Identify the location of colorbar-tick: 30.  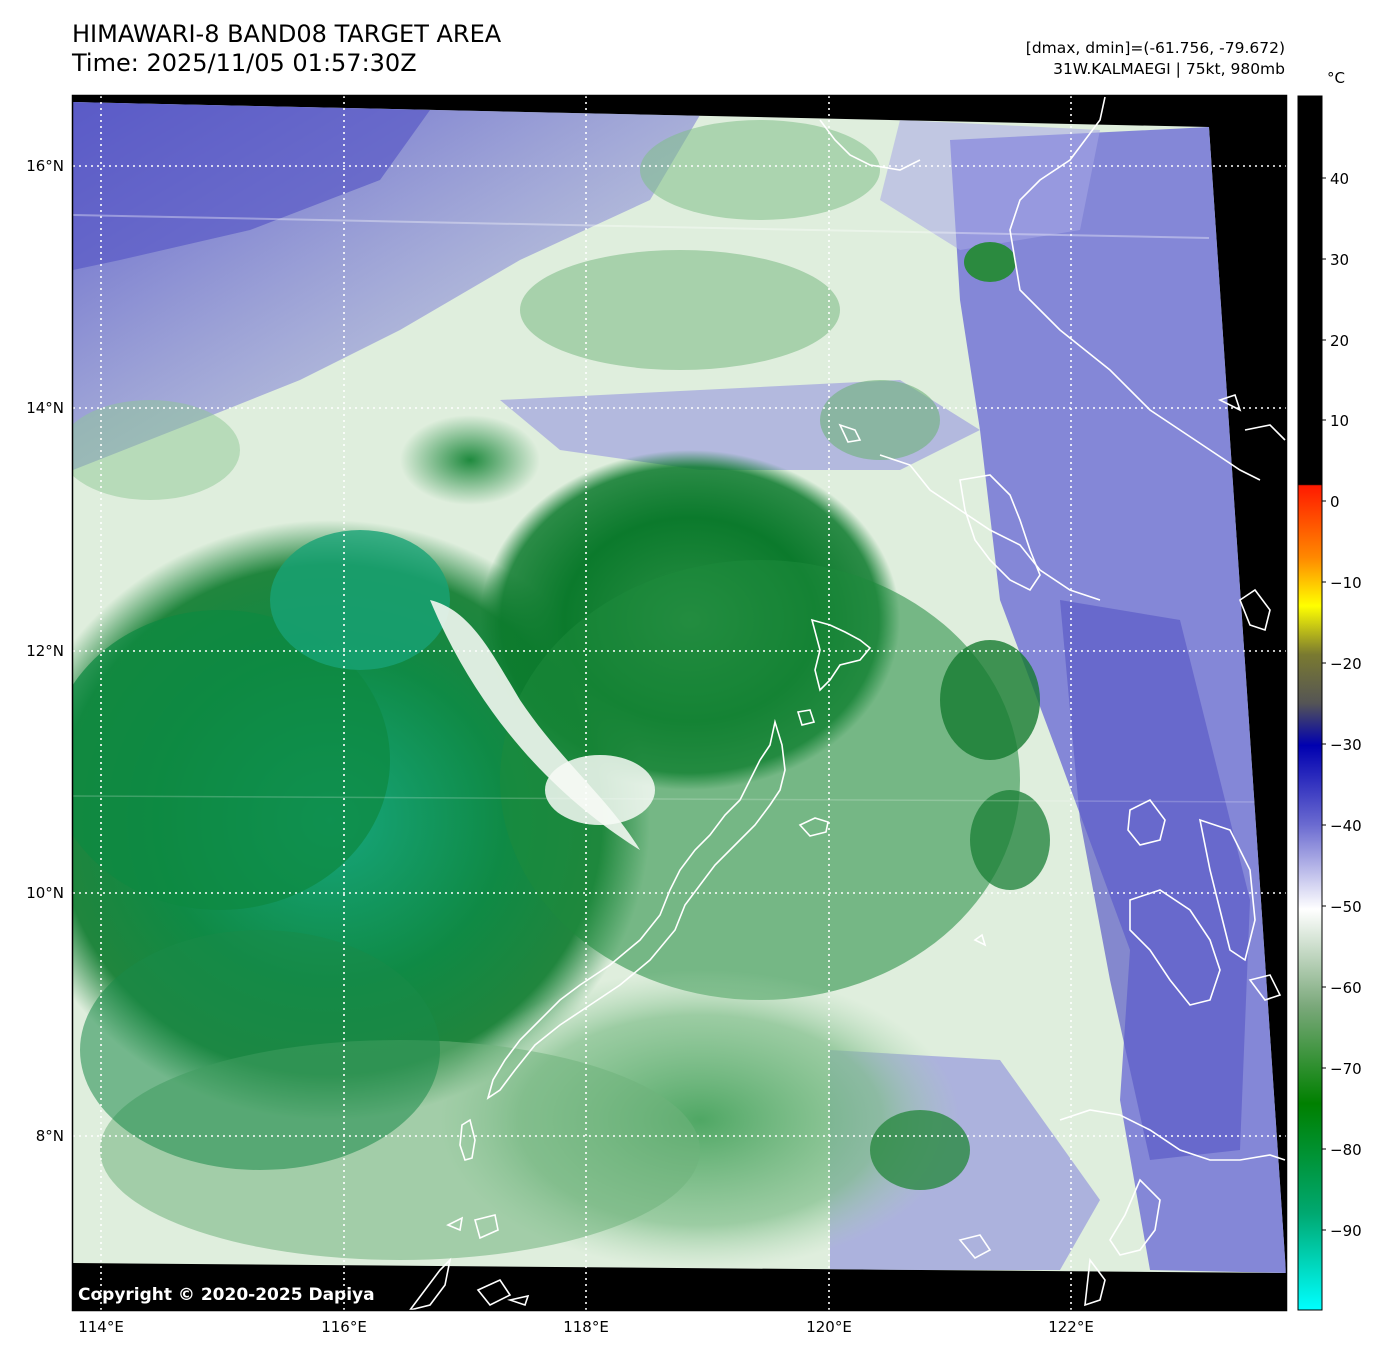
(1339, 260).